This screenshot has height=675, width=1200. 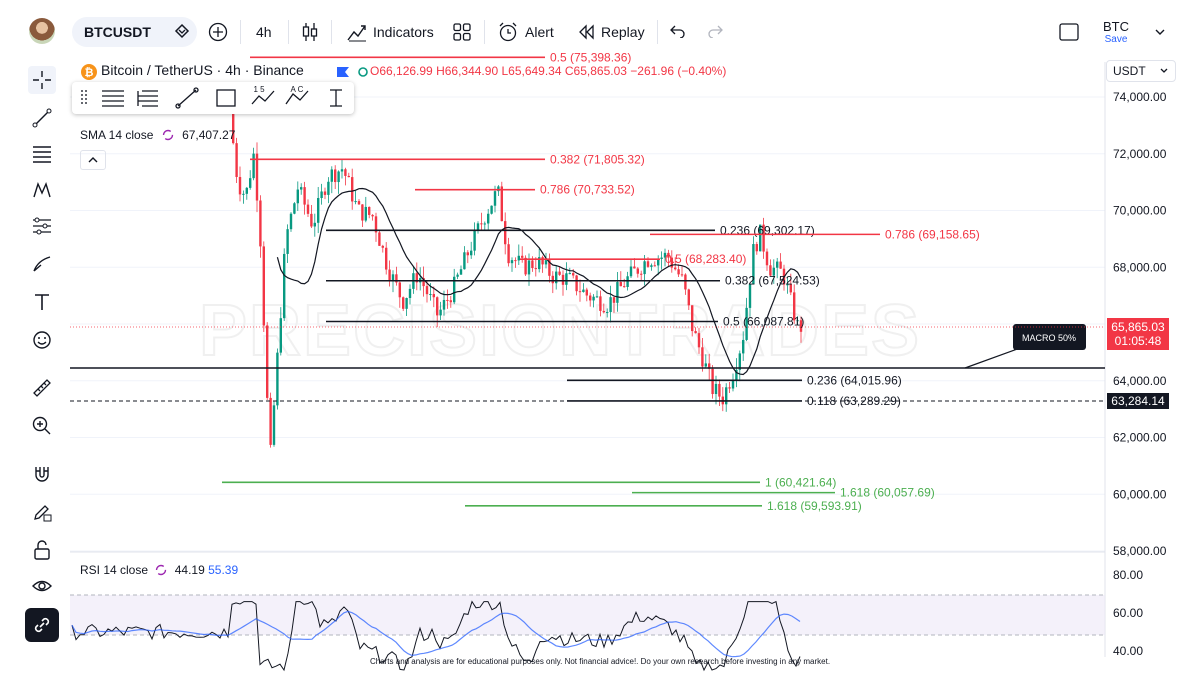 What do you see at coordinates (1140, 381) in the screenshot?
I see `price-tick-label: 64,000.00` at bounding box center [1140, 381].